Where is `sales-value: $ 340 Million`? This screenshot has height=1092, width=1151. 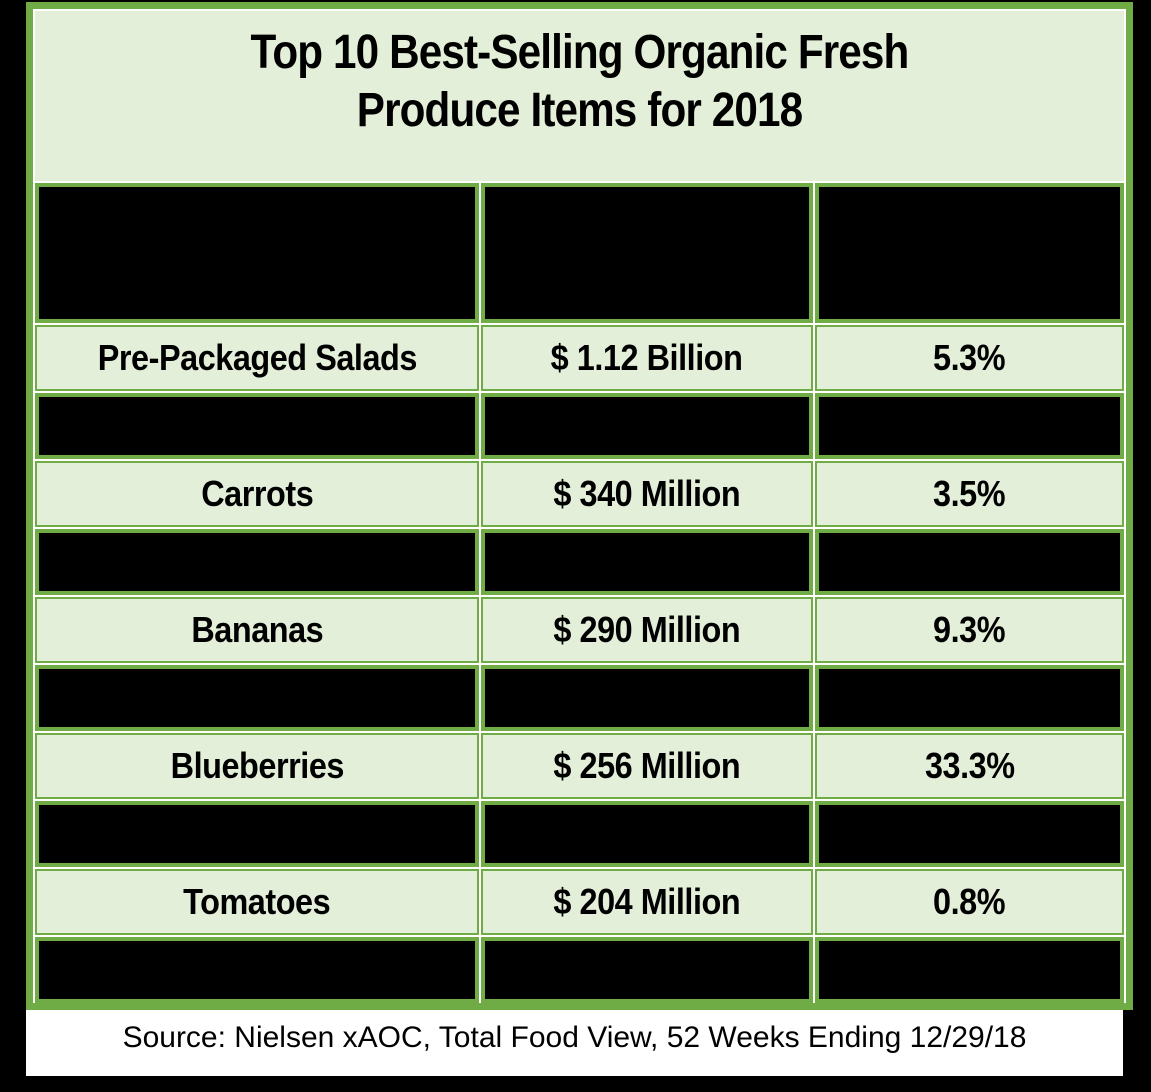
sales-value: $ 340 Million is located at coordinates (647, 493).